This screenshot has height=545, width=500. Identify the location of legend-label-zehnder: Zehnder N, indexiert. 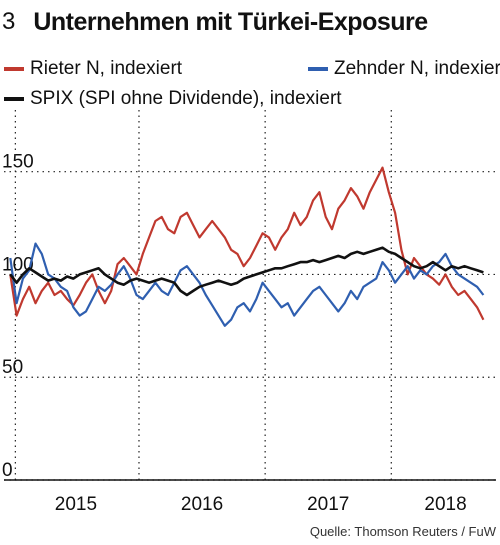
(417, 68).